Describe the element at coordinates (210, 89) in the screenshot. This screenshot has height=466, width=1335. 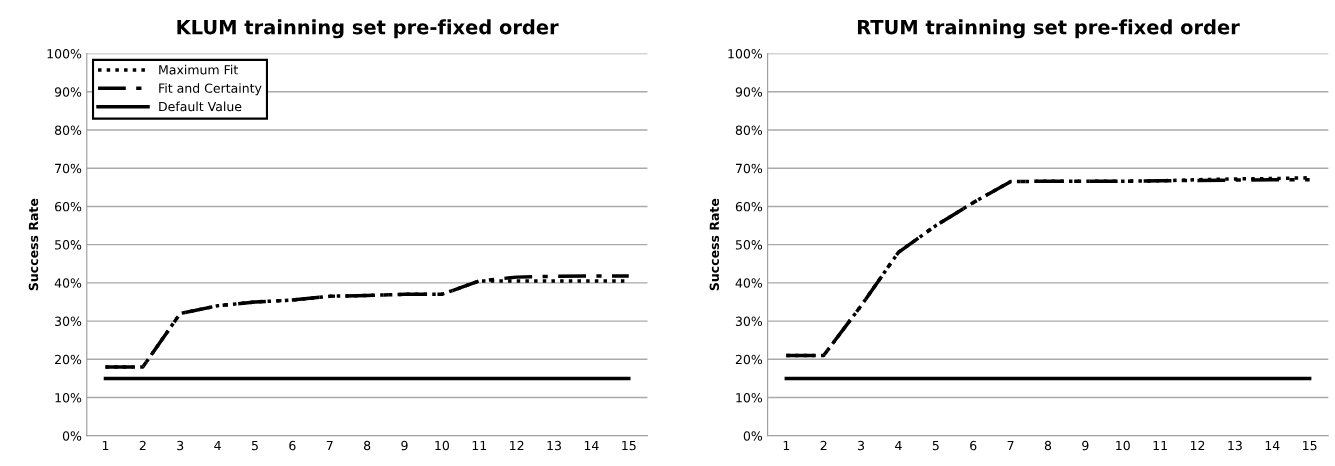
I see `legend-label: Fit and Certainty` at that location.